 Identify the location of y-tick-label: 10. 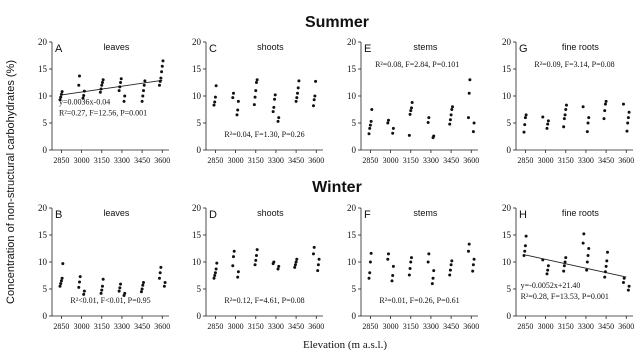
(197, 96).